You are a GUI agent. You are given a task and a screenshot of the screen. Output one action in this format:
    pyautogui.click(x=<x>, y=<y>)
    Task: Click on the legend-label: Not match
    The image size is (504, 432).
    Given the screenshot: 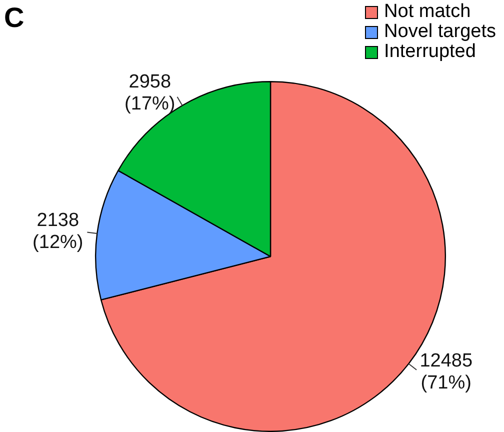 What is the action you would take?
    pyautogui.click(x=427, y=11)
    